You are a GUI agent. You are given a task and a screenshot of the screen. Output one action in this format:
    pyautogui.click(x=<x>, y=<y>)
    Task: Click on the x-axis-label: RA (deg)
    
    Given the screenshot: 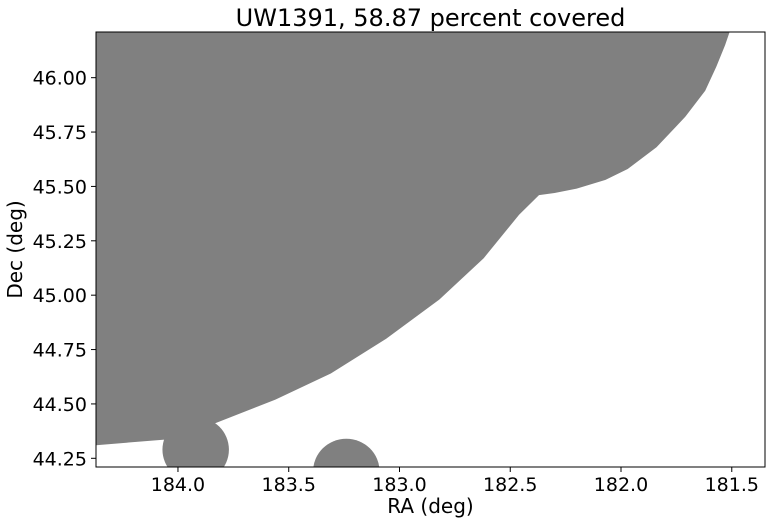 What is the action you would take?
    pyautogui.click(x=430, y=506)
    